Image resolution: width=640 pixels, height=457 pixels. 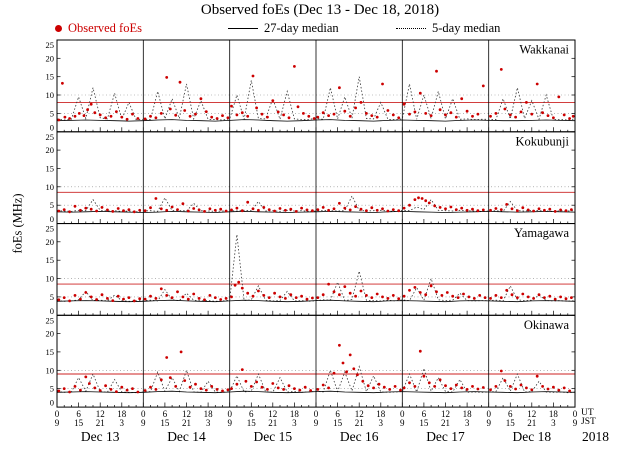 What do you see at coordinates (78, 414) in the screenshot?
I see `x-tick-label-ut: 6` at bounding box center [78, 414].